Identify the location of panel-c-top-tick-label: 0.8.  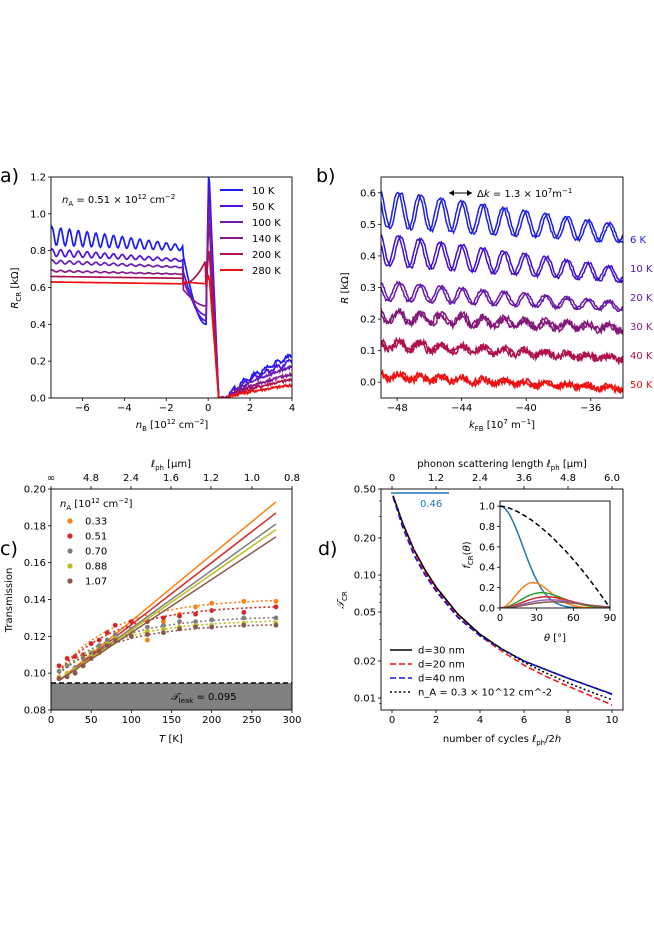
(292, 478).